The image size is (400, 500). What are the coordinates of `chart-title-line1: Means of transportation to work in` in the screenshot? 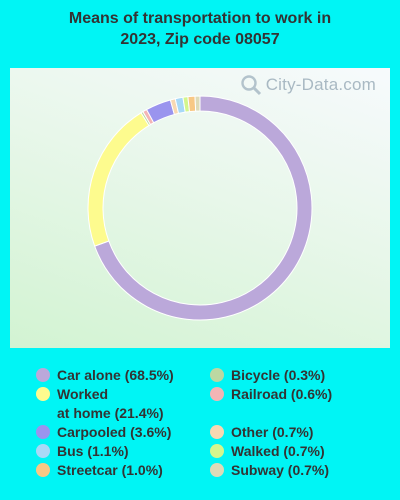 It's located at (200, 18).